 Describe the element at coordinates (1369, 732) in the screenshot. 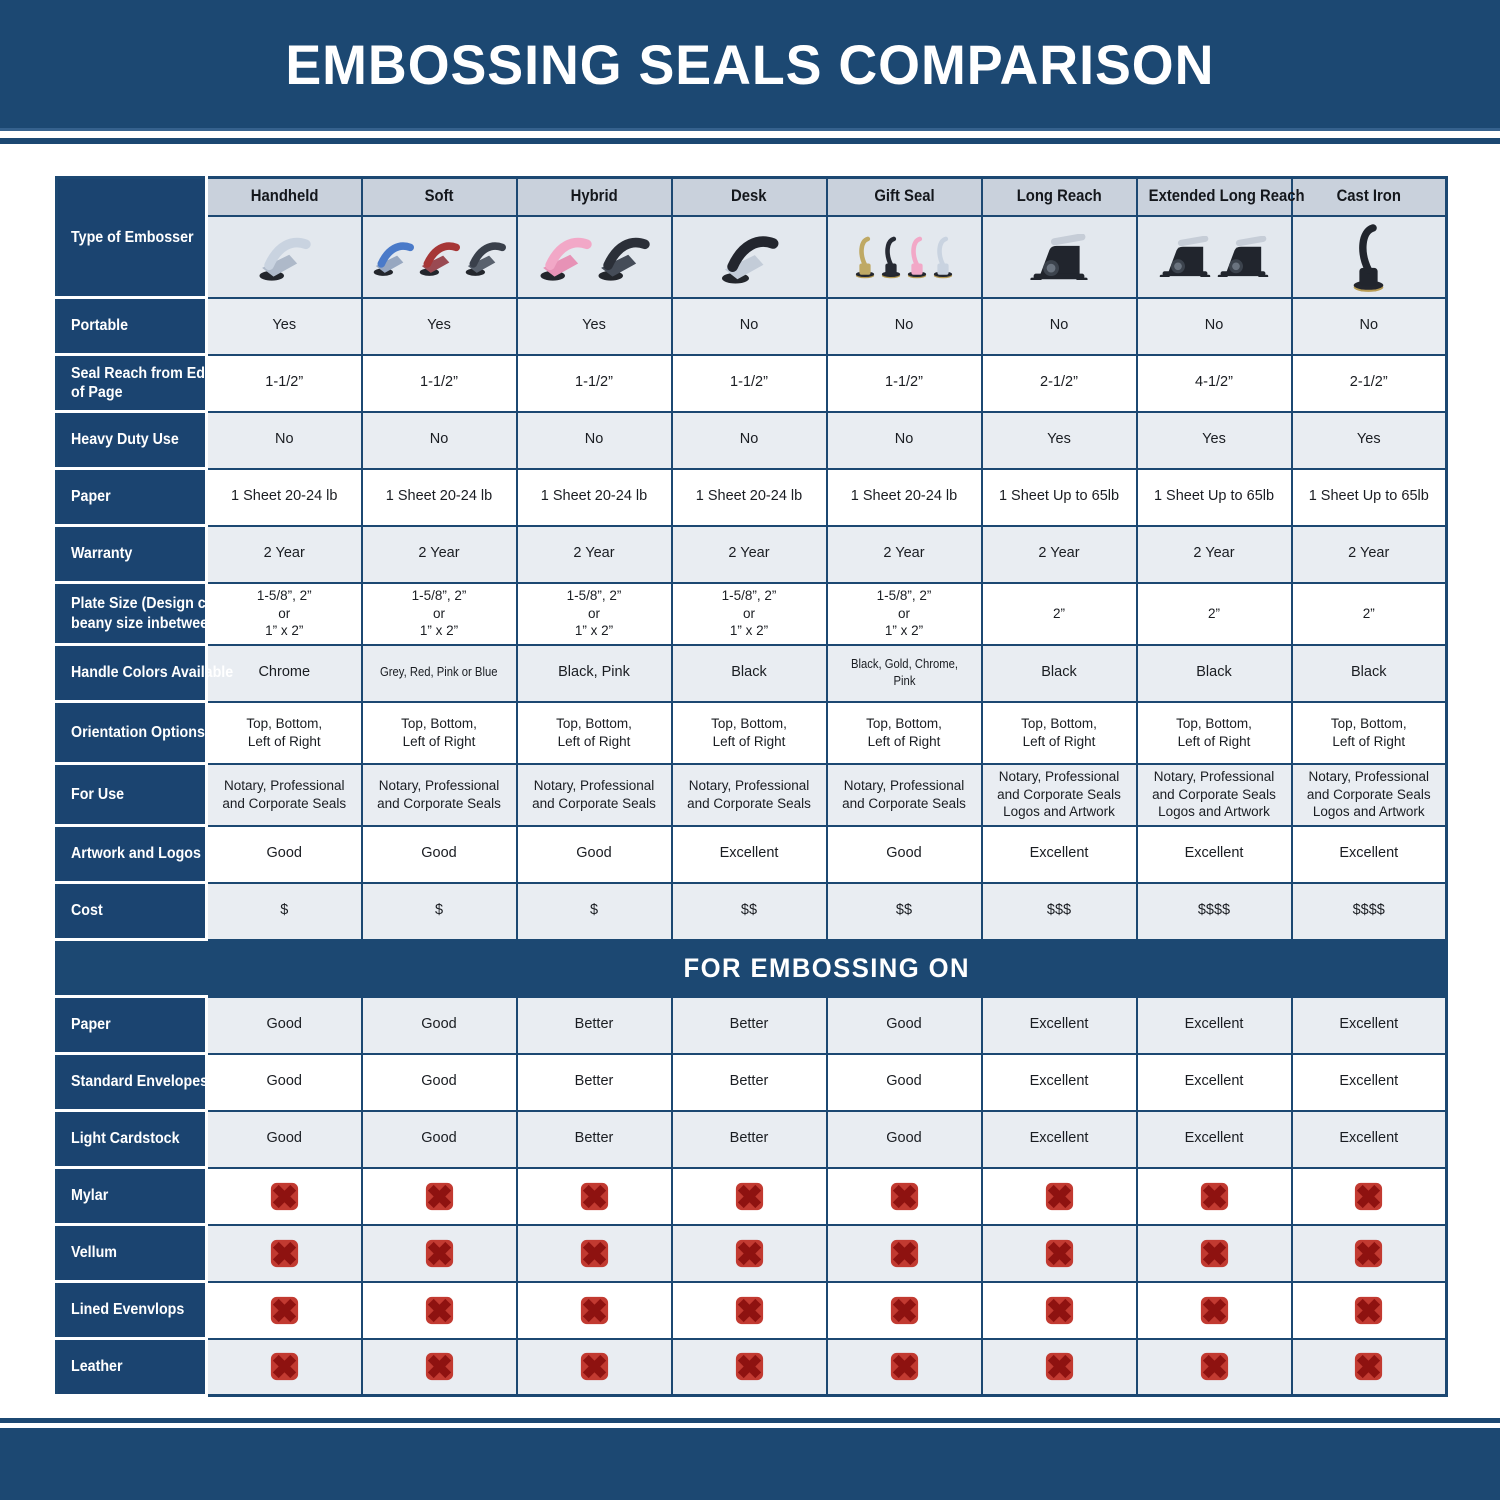

I see `spec-value-cell: Top, Bottom, Left of Right` at that location.